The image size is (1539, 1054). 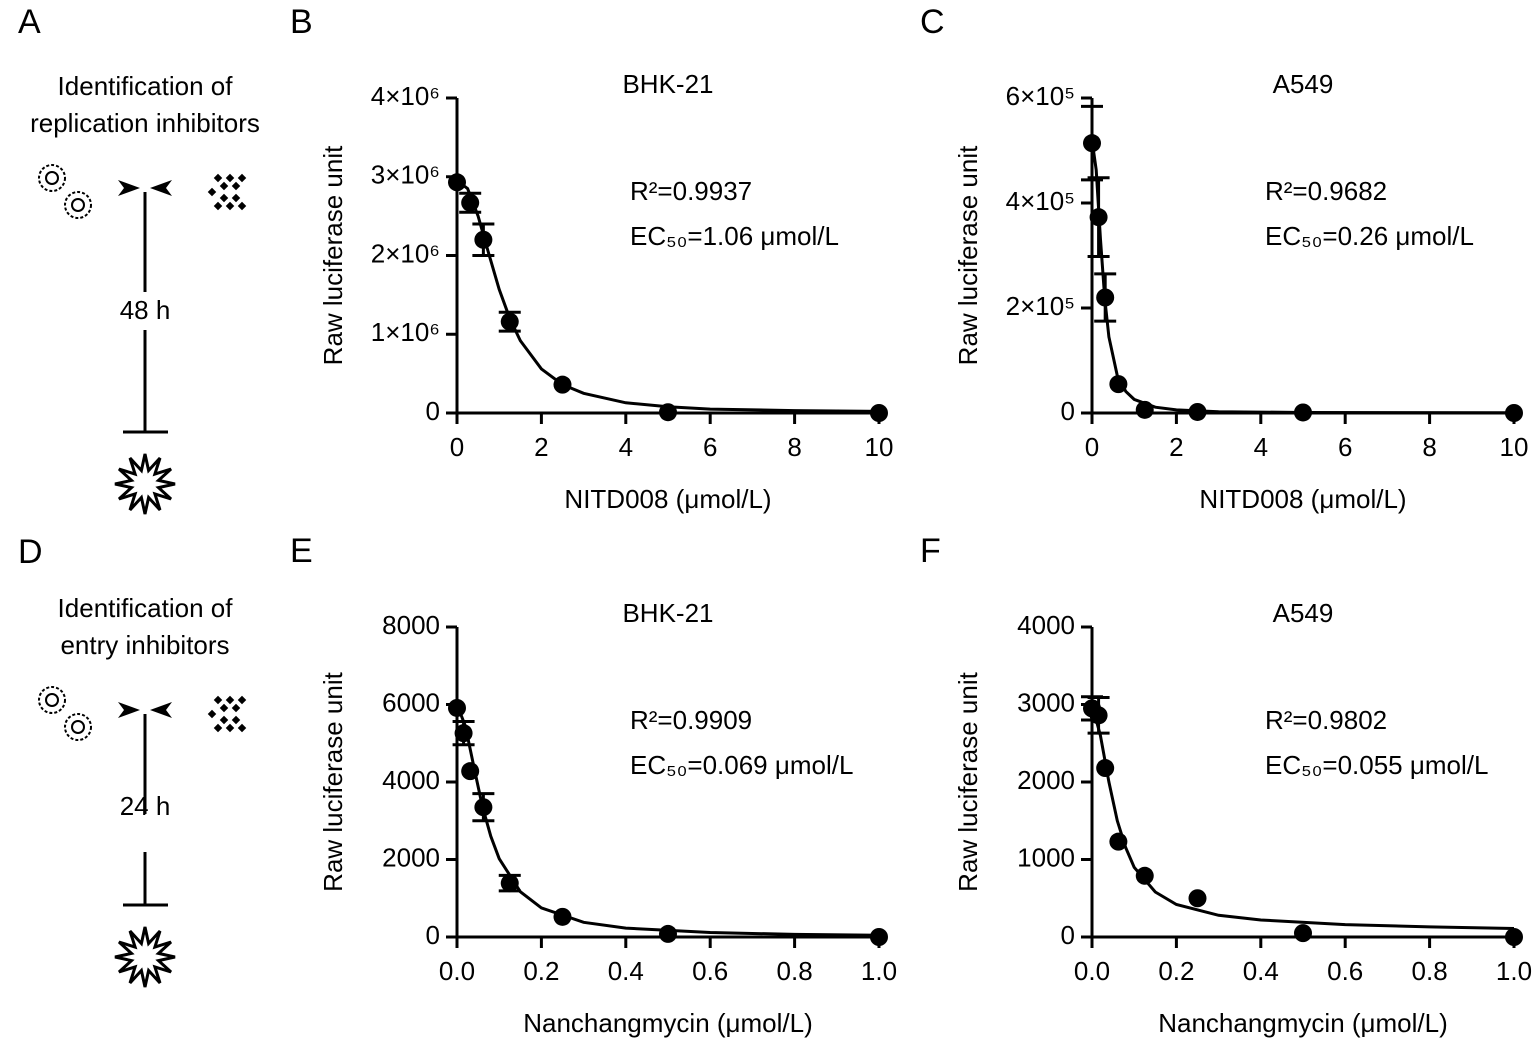 What do you see at coordinates (146, 86) in the screenshot?
I see `diagram-title: Identification of` at bounding box center [146, 86].